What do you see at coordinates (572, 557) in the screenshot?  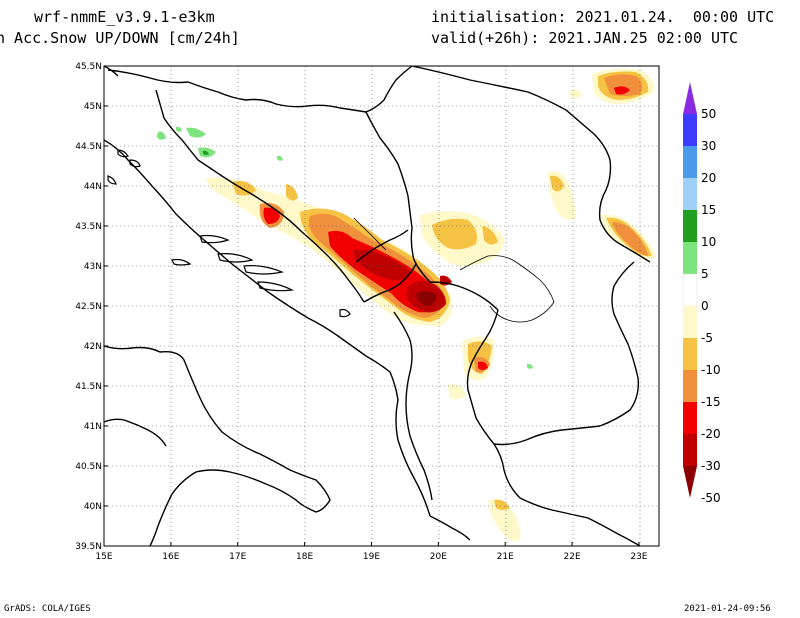 I see `lon-tick-label: 22E` at bounding box center [572, 557].